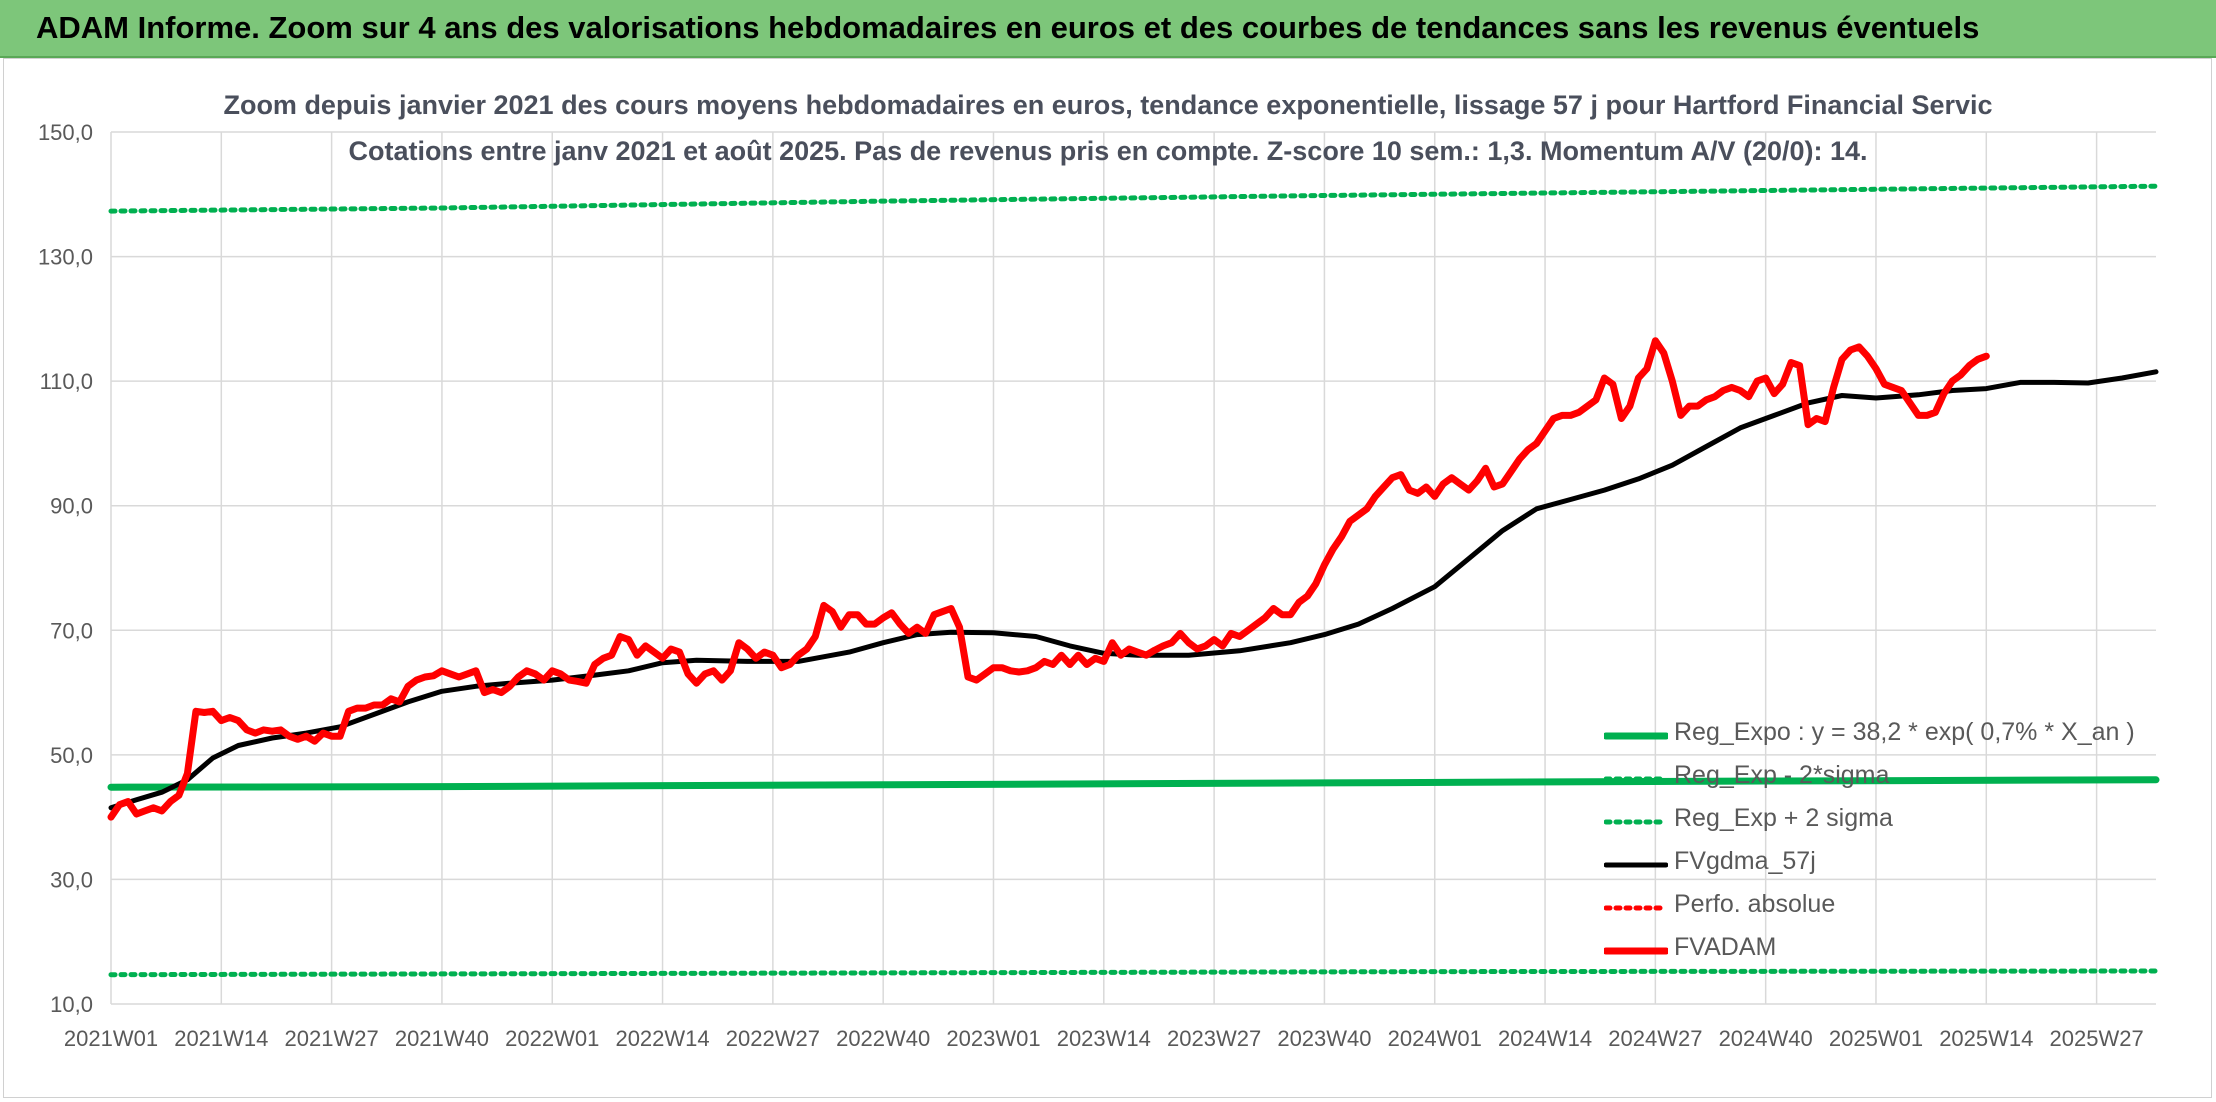 This screenshot has height=1102, width=2216. What do you see at coordinates (1725, 947) in the screenshot?
I see `legend-label: FVADAM` at bounding box center [1725, 947].